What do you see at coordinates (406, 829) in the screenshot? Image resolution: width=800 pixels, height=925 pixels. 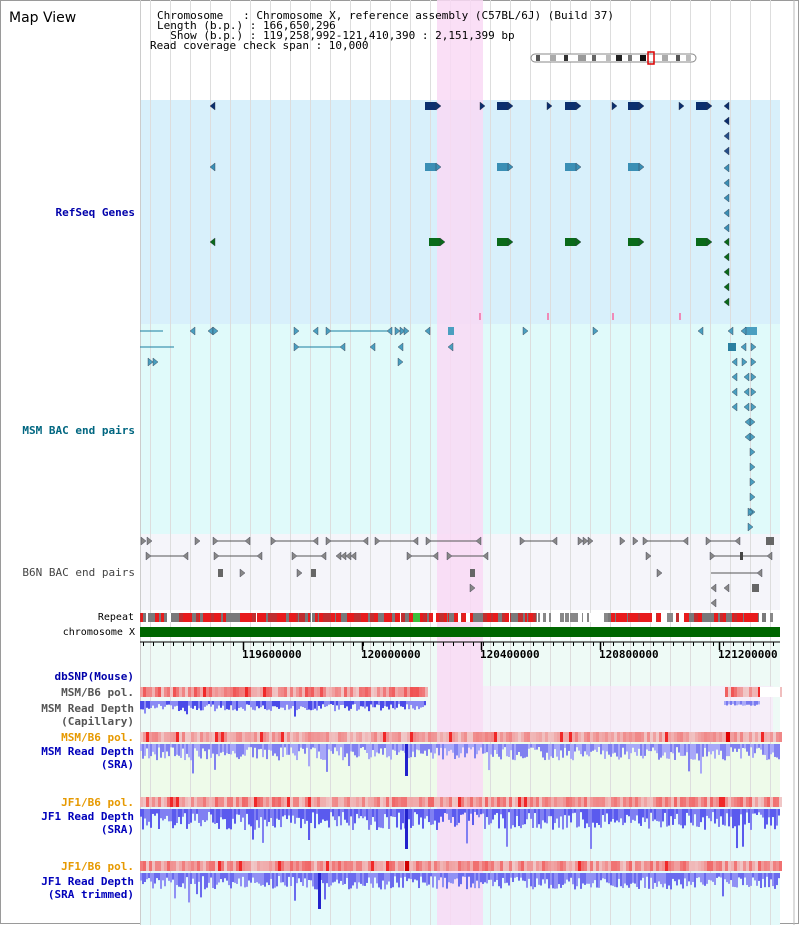 I see `depth-spike` at bounding box center [406, 829].